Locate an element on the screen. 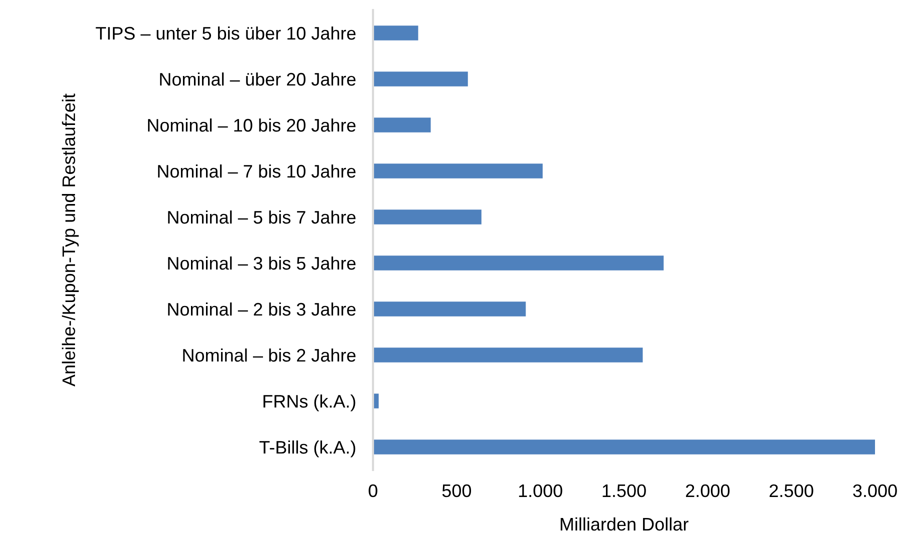 The height and width of the screenshot is (550, 906). y-axis-title: Anleihe-/Kupon-Typ und Restlaufzeit is located at coordinates (70, 240).